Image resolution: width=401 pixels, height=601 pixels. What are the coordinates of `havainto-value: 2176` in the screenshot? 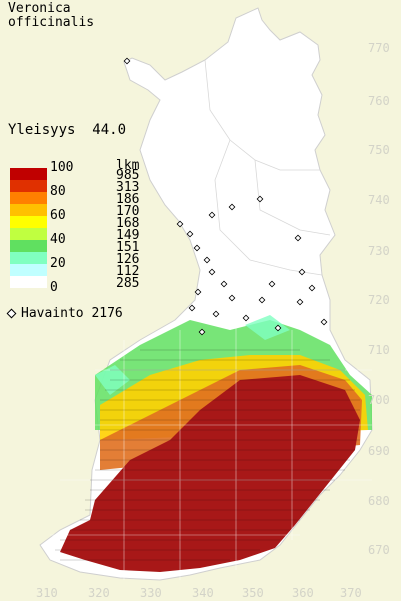 It's located at (107, 313).